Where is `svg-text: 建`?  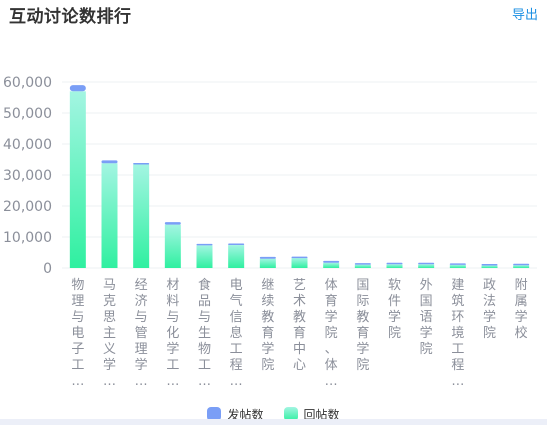
svg-text: 建 is located at coordinates (457, 285).